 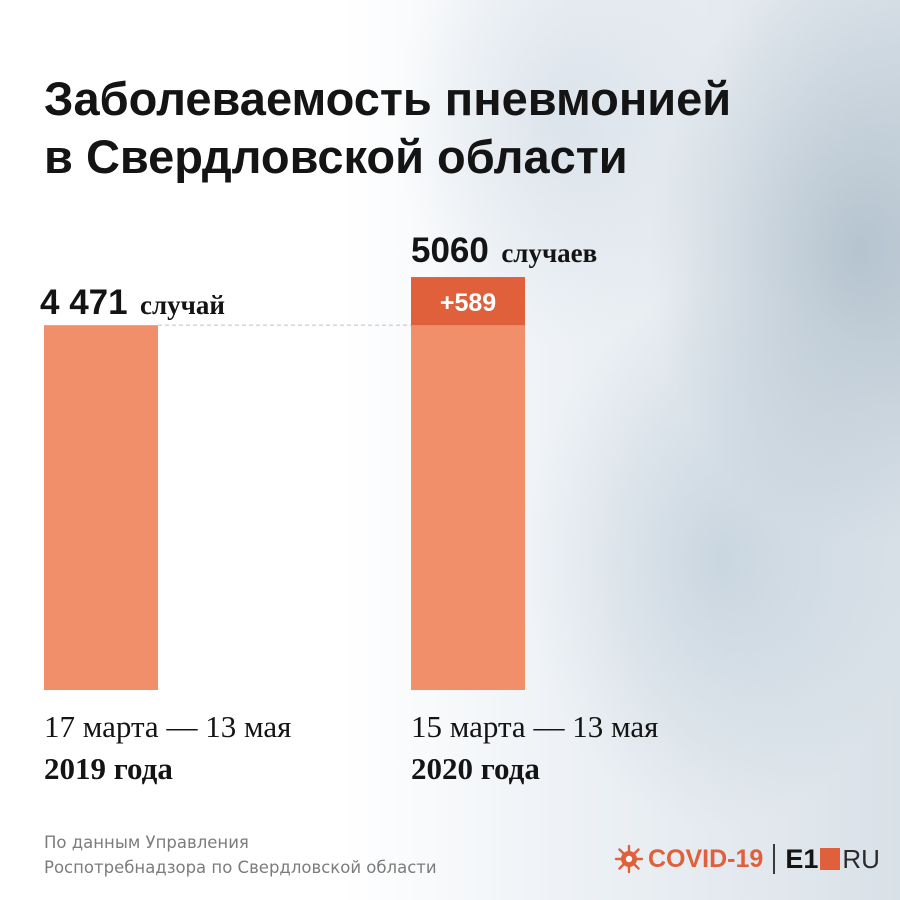 I want to click on difference-label: +589, so click(x=468, y=303).